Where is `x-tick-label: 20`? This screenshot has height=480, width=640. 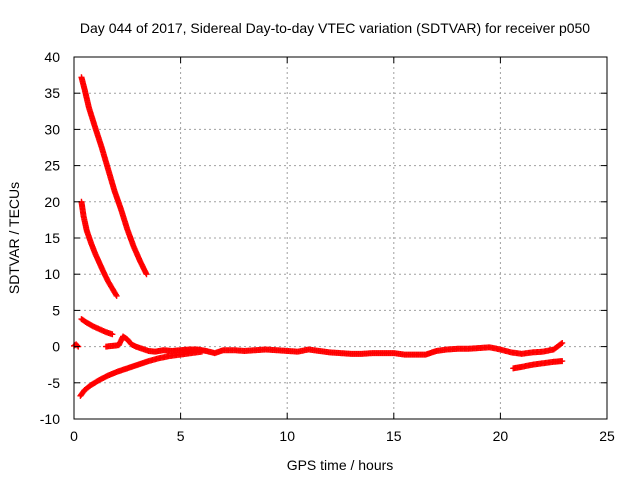 x-tick-label: 20 is located at coordinates (501, 436).